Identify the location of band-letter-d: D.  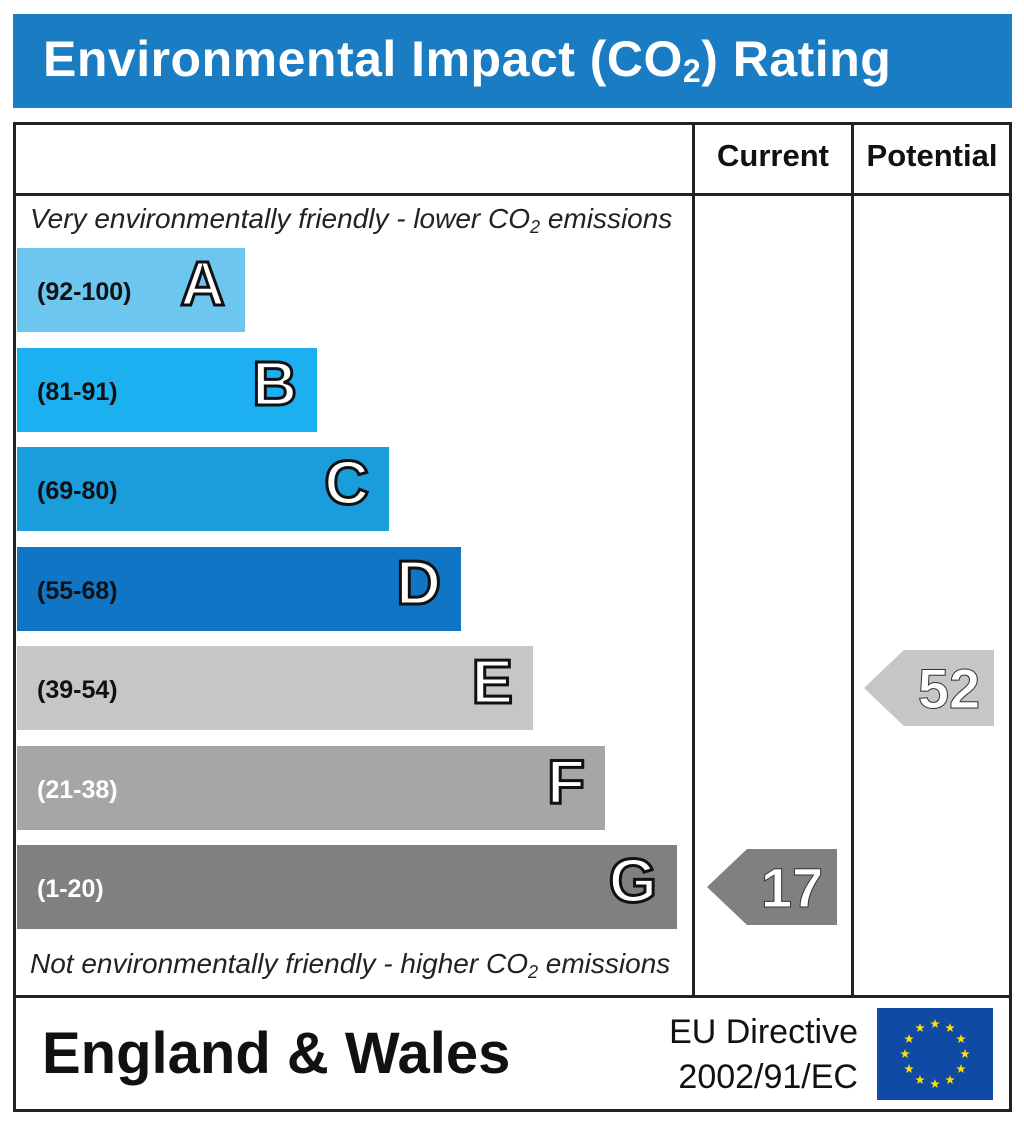
(419, 583).